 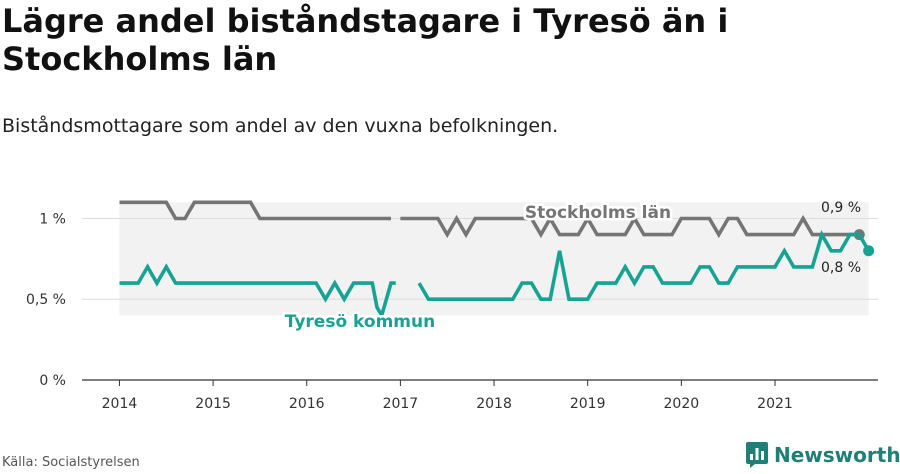 I want to click on x-tick-label: 2014, so click(x=120, y=404).